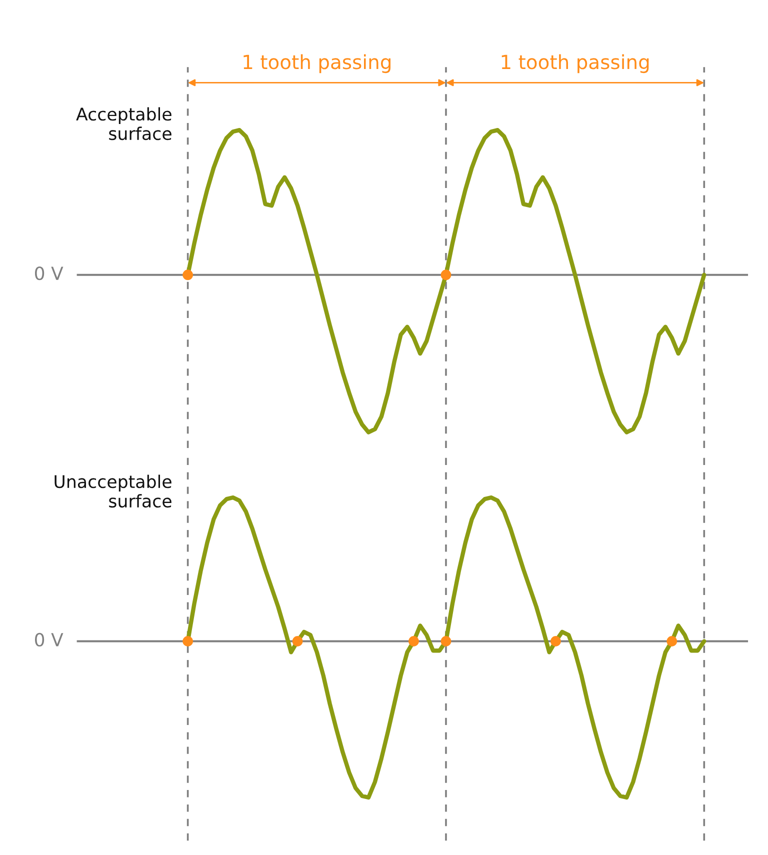 The height and width of the screenshot is (855, 768). What do you see at coordinates (124, 123) in the screenshot?
I see `chart-title: Acceptable surface` at bounding box center [124, 123].